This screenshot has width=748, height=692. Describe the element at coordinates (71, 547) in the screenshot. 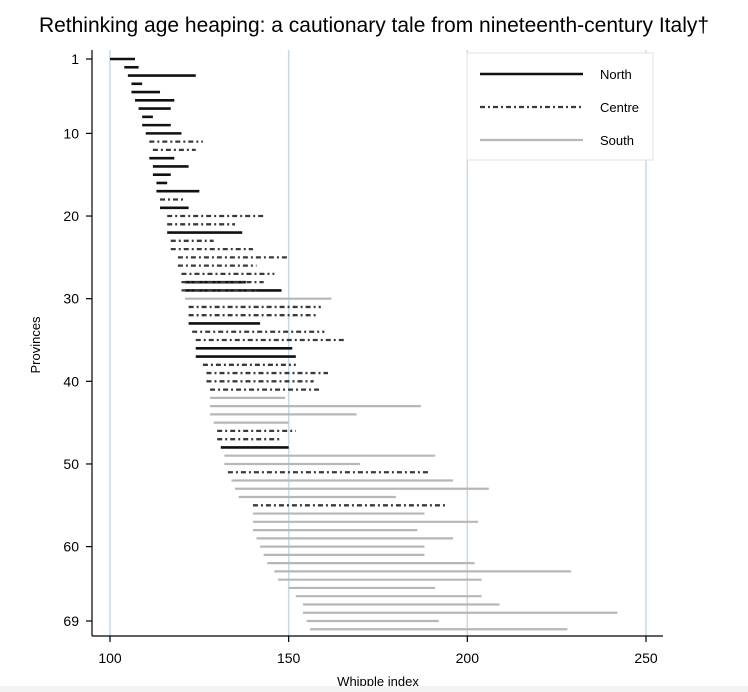

I see `y-tick-label-60: 60` at that location.